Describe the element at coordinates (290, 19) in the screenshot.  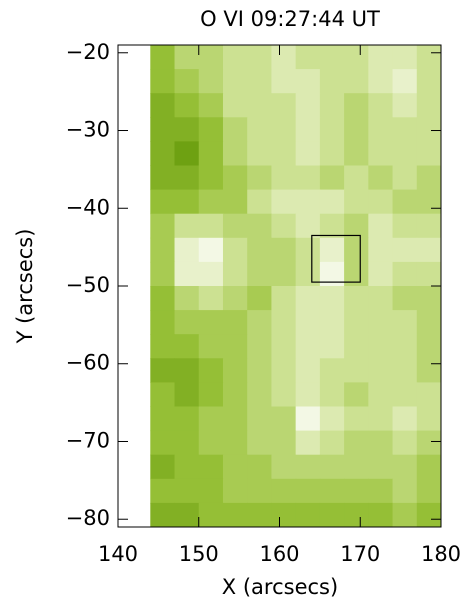
I see `chart-title: O VI 09:27:44 UT` at that location.